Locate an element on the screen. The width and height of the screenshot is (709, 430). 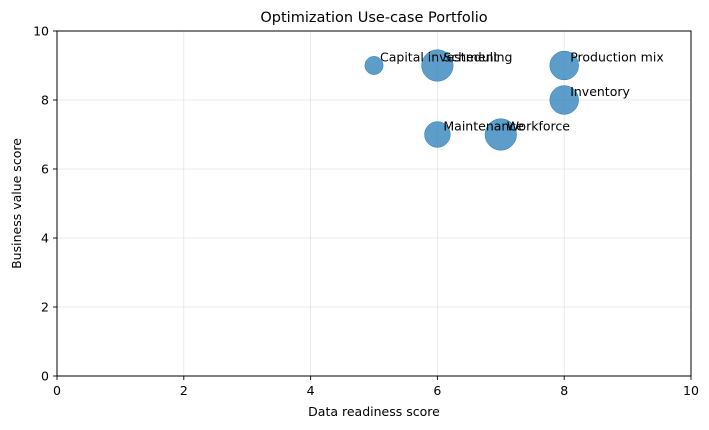
y-tick-label: 0 is located at coordinates (45, 376).